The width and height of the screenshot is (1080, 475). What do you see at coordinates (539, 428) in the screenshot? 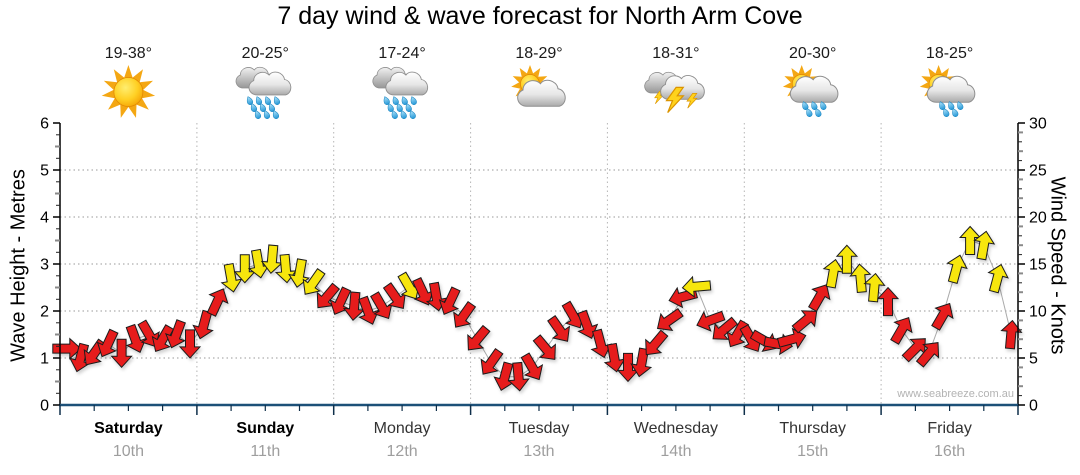
I see `day-name-label: Tuesday` at bounding box center [539, 428].